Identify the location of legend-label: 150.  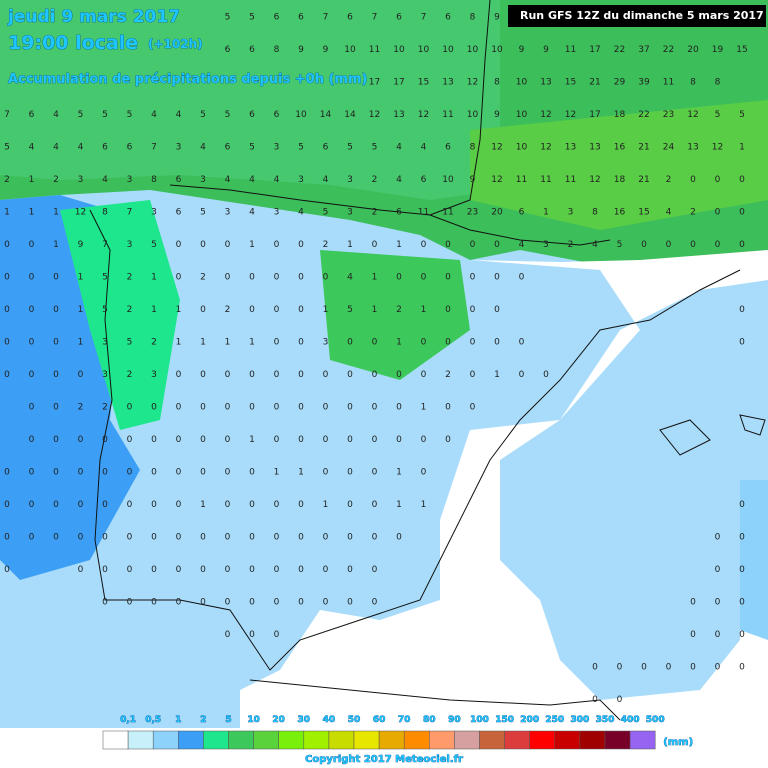
(504, 720).